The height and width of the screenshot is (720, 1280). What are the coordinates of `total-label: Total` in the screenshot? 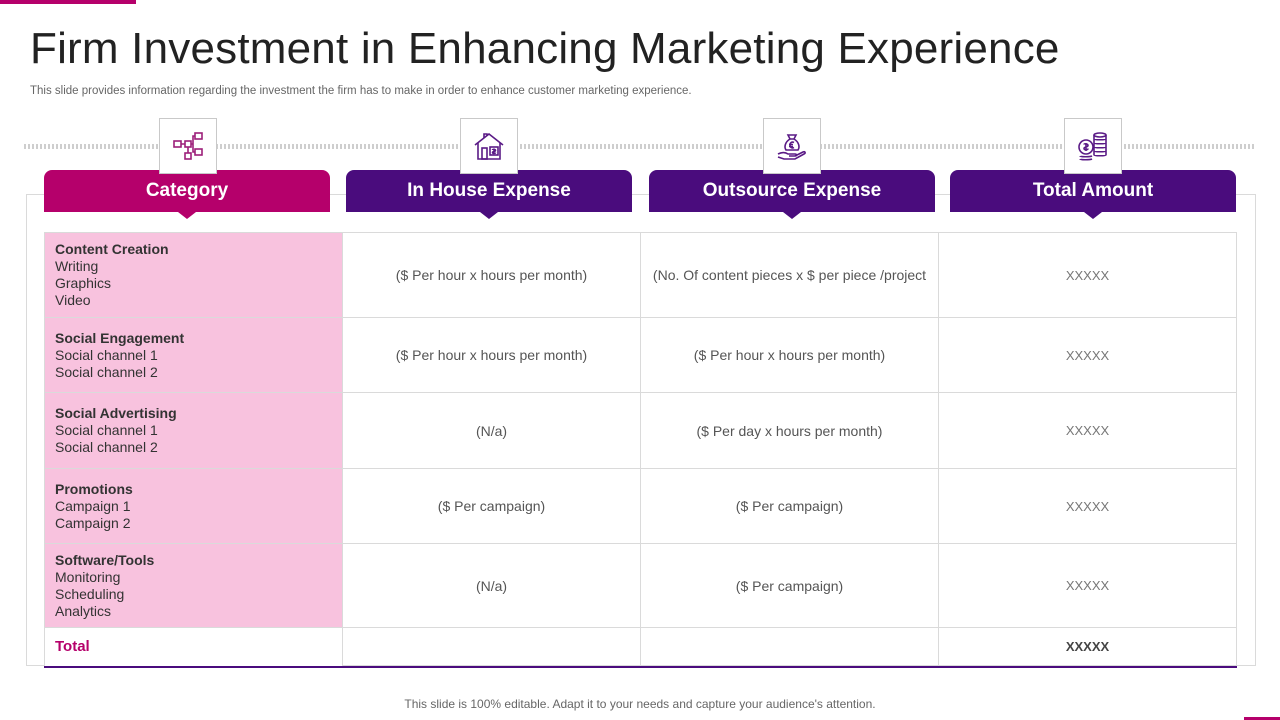 It's located at (193, 647).